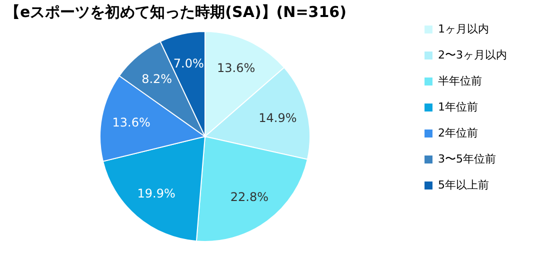 The image size is (550, 275). Describe the element at coordinates (458, 133) in the screenshot. I see `legend-label: 2年位前` at that location.